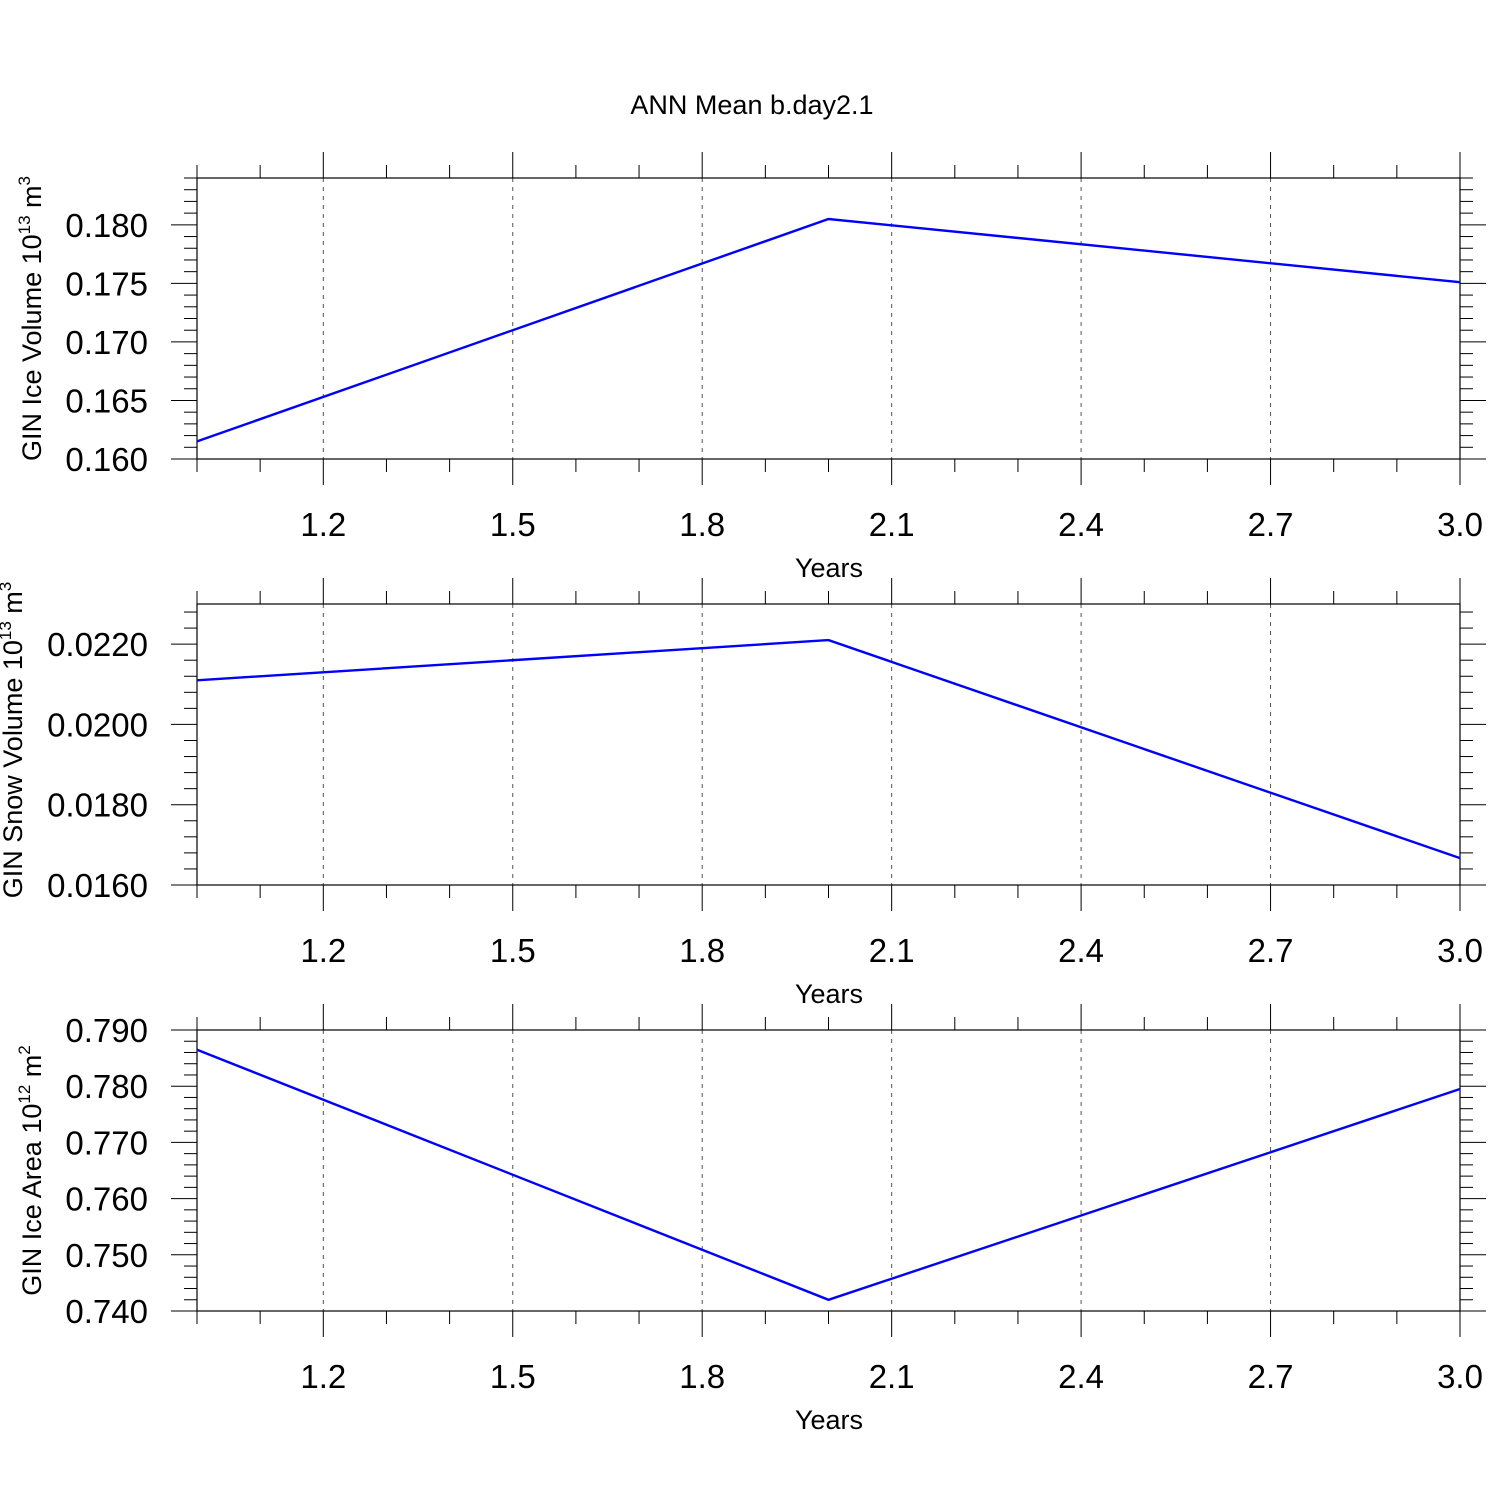 The width and height of the screenshot is (1500, 1500). Describe the element at coordinates (751, 105) in the screenshot. I see `figure-title: ANN Mean b.day2.1` at that location.